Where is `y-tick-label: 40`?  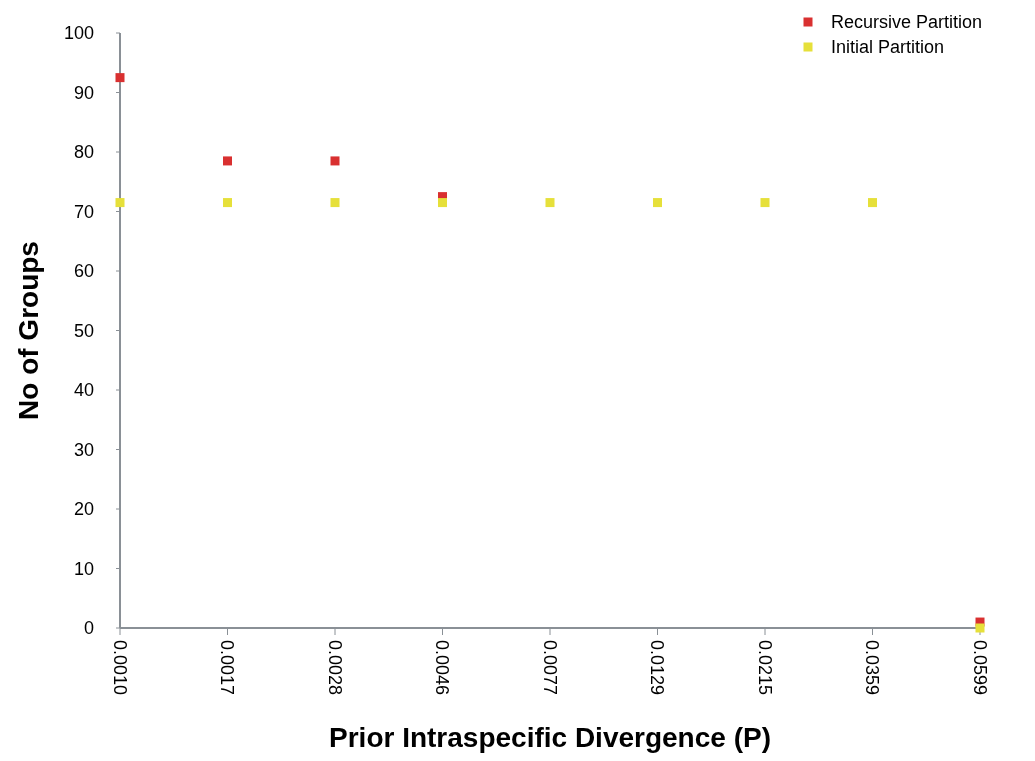 y-tick-label: 40 is located at coordinates (83, 390).